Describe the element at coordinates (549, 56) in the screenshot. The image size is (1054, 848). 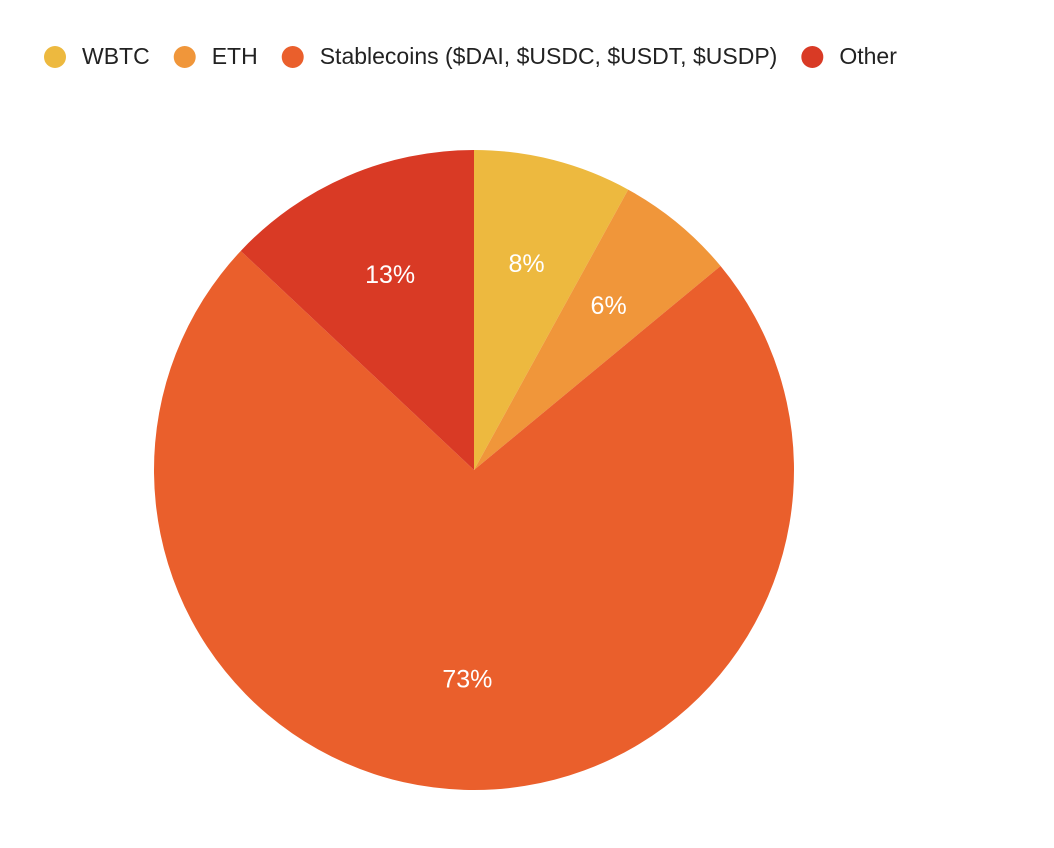
I see `legend-text: Stablecoins ($DAI, $USDC, $USDT, $USDP)` at that location.